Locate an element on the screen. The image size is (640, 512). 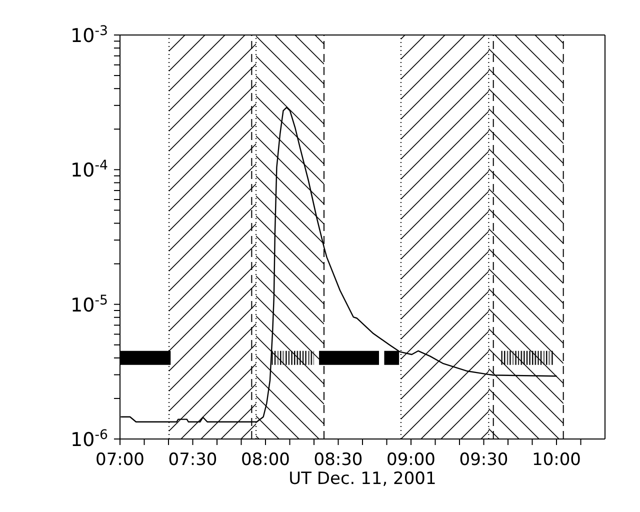
x-tick-label: 07:30 is located at coordinates (193, 460).